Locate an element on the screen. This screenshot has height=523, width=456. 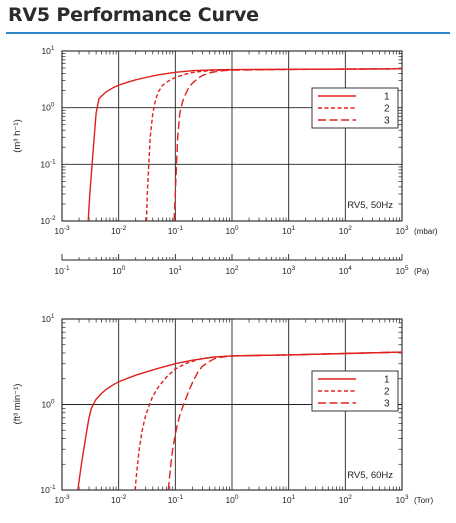
x-axis-unit: (mbar) is located at coordinates (426, 231).